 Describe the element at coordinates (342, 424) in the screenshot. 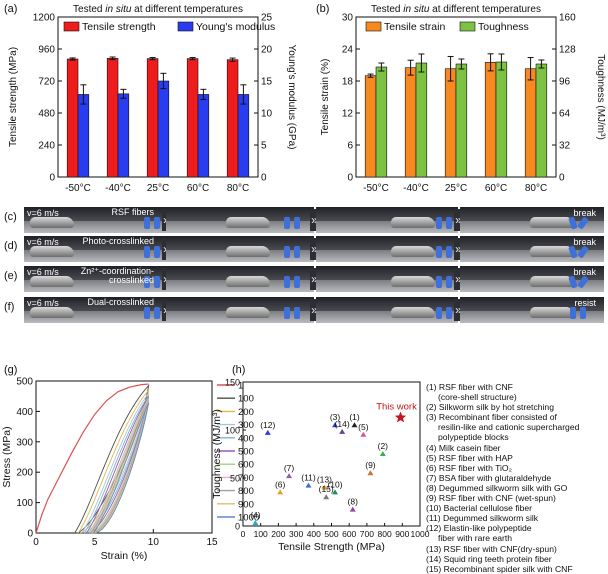

I see `point-label: (14)` at that location.